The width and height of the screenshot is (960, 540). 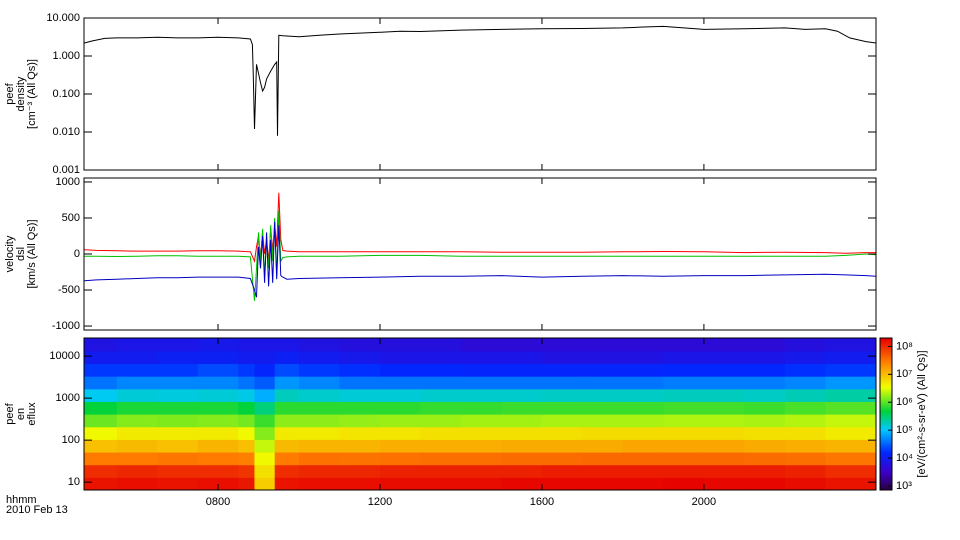 What do you see at coordinates (71, 218) in the screenshot?
I see `y-tick-label: 500` at bounding box center [71, 218].